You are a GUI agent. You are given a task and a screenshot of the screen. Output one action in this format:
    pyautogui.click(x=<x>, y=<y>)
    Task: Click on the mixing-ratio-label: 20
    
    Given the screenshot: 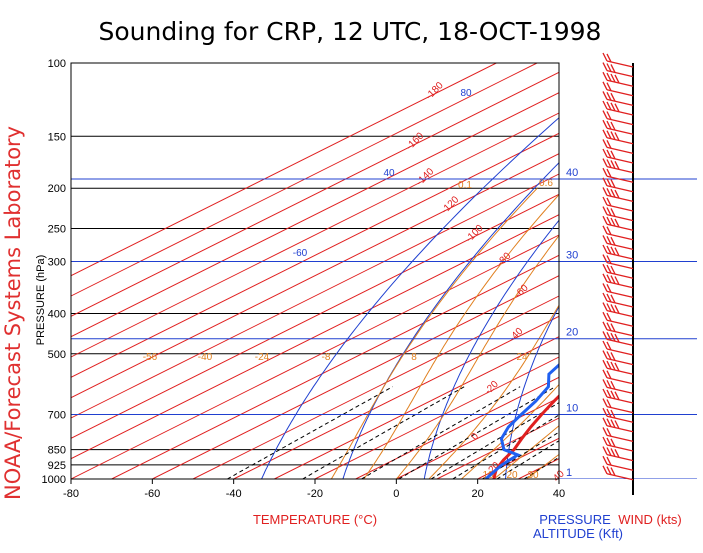 What is the action you would take?
    pyautogui.click(x=512, y=475)
    